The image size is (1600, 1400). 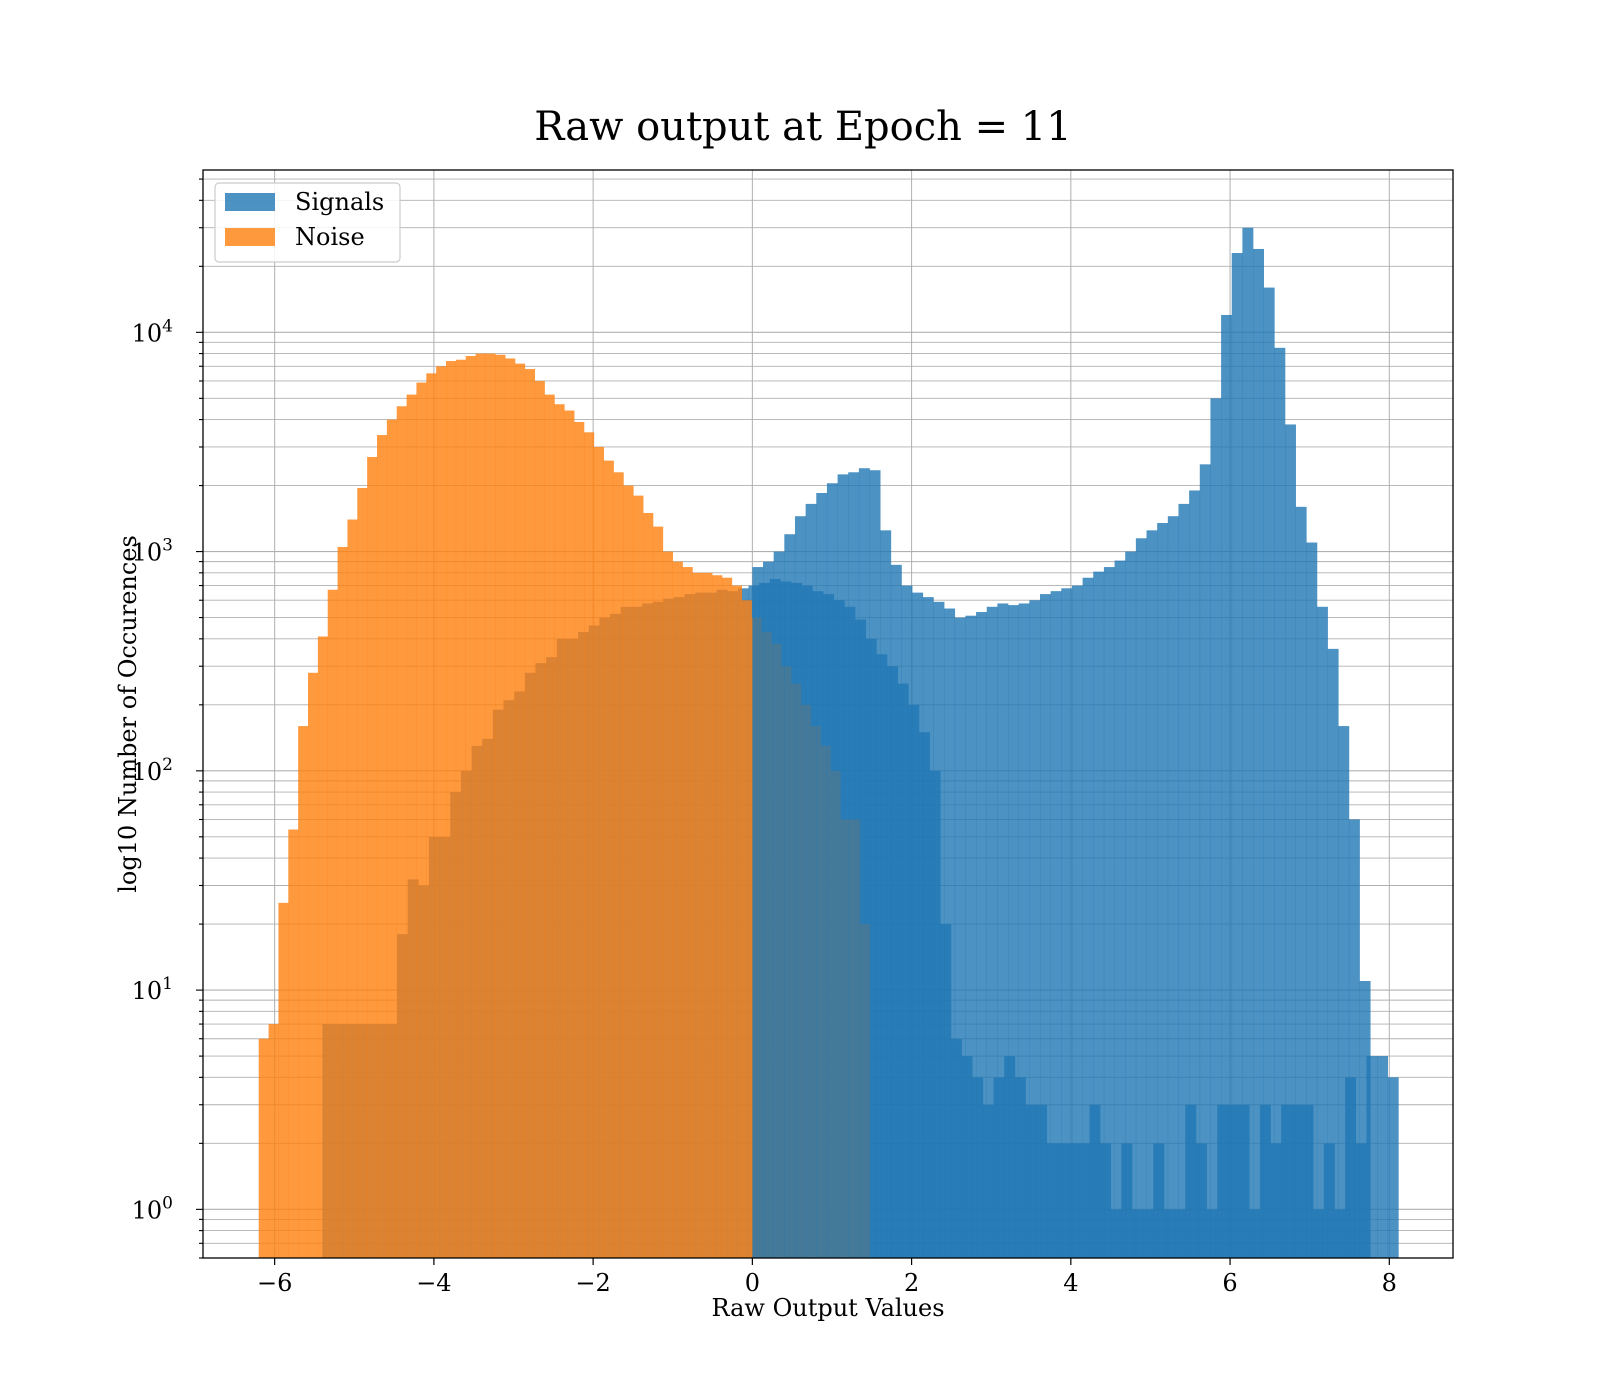 I want to click on y-axis-ticks: 10⁰ 10¹ 10² 10³ 10⁴, so click(x=167, y=718).